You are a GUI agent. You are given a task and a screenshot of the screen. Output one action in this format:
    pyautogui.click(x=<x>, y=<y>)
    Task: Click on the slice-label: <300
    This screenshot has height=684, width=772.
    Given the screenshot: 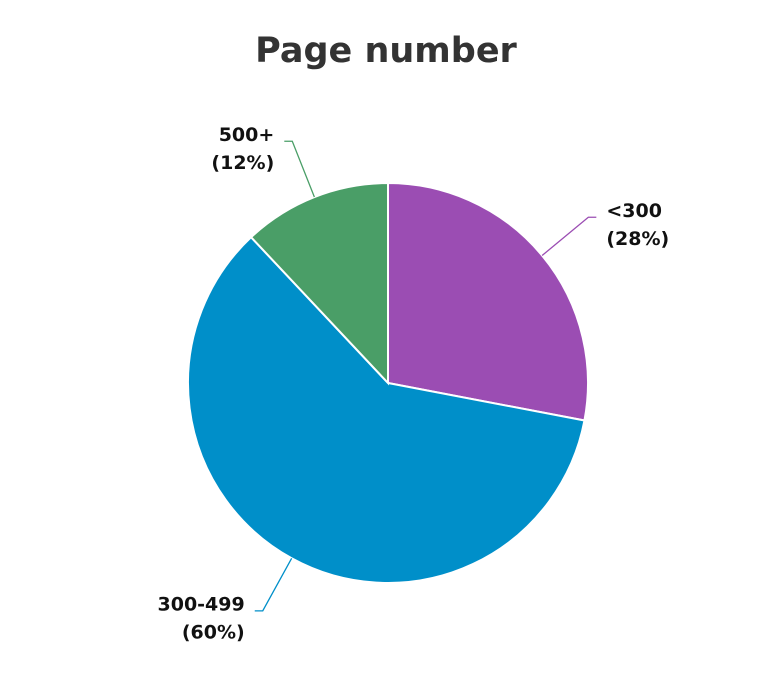 What is the action you would take?
    pyautogui.click(x=634, y=211)
    